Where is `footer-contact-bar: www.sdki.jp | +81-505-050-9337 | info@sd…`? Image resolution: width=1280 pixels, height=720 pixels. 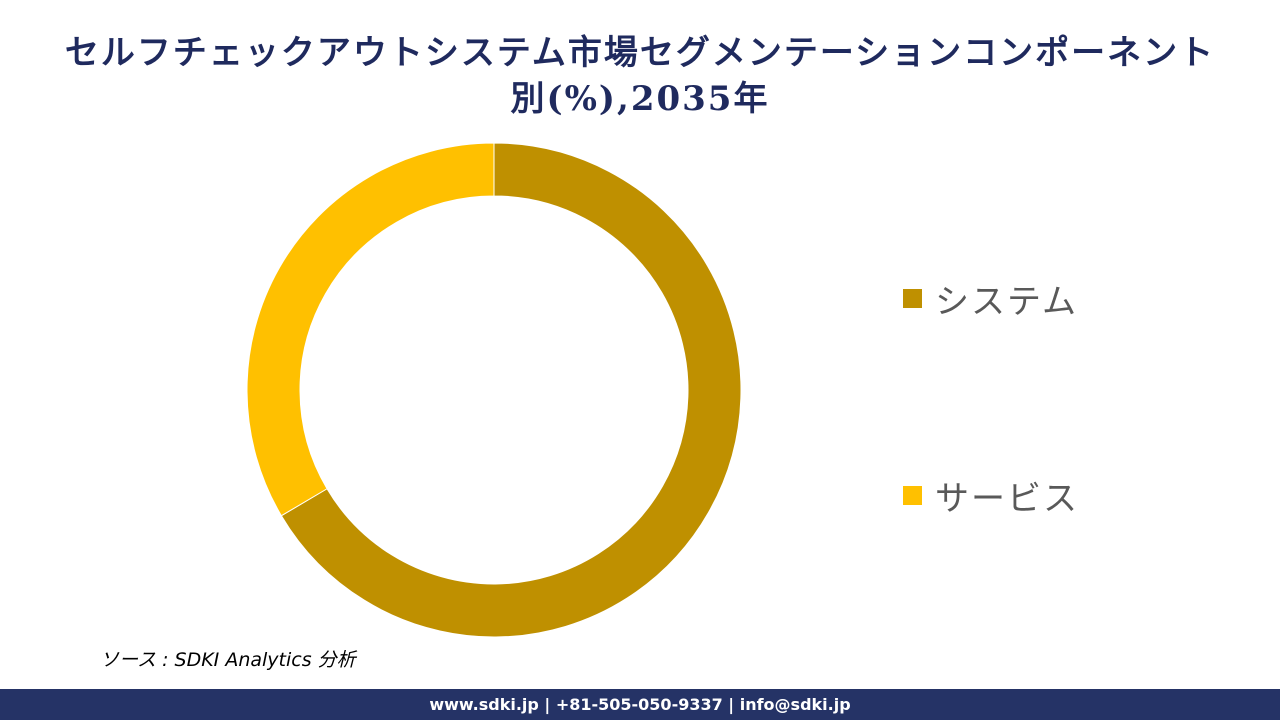
footer-contact-bar: www.sdki.jp | +81-505-050-9337 | info@sd… is located at coordinates (640, 704).